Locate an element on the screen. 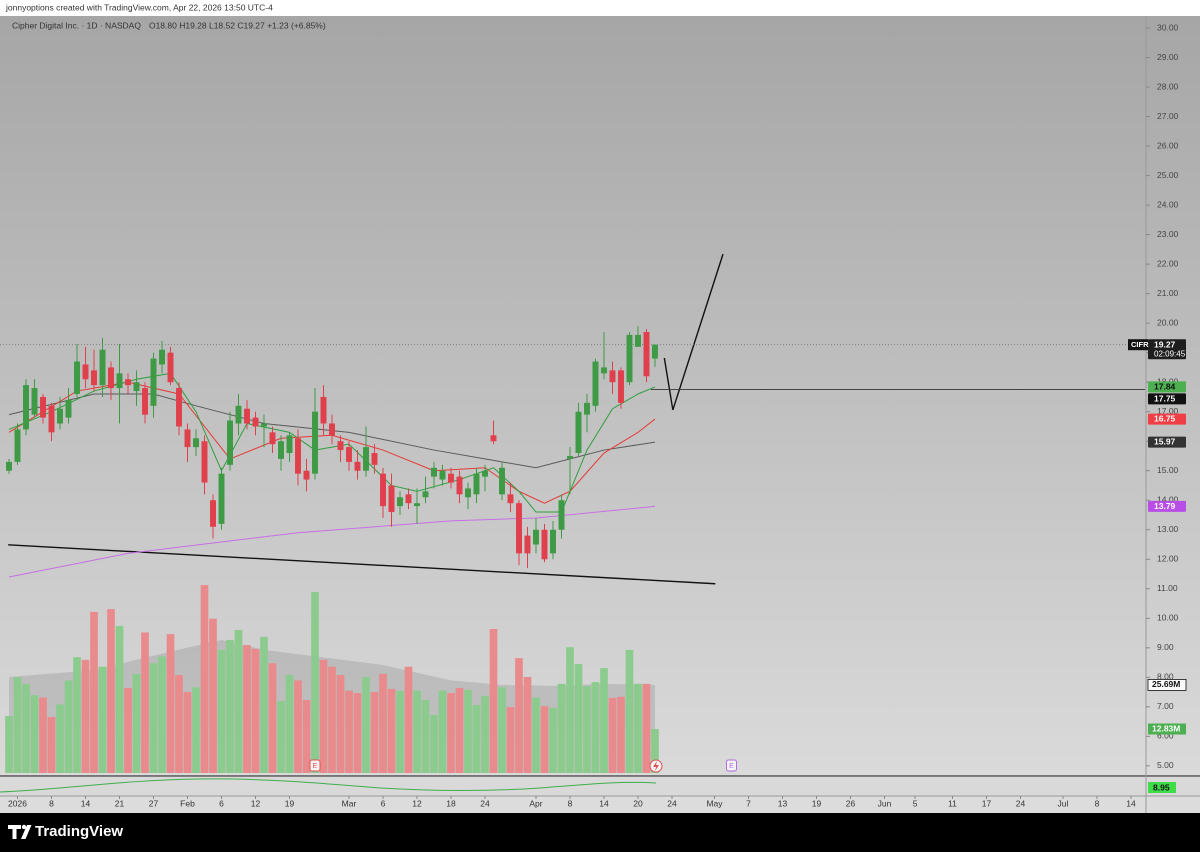  x-tick-label: May is located at coordinates (714, 803).